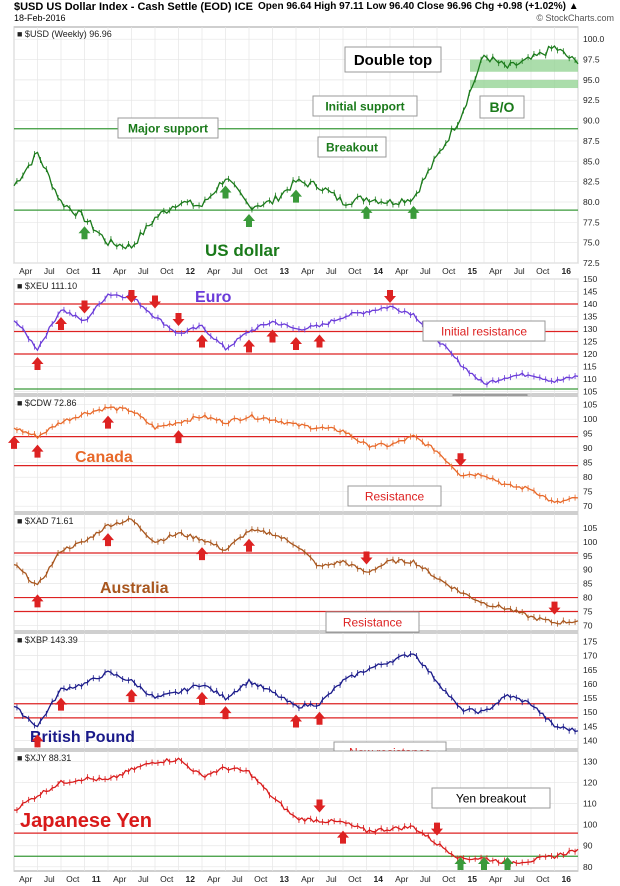 This screenshot has width=620, height=886. What do you see at coordinates (588, 584) in the screenshot?
I see `y-tick-label: 85` at bounding box center [588, 584].